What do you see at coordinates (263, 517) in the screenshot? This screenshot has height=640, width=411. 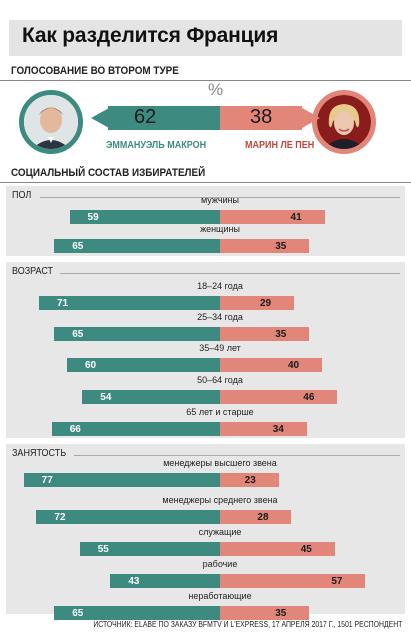 I see `lepen-value-label: 28` at bounding box center [263, 517].